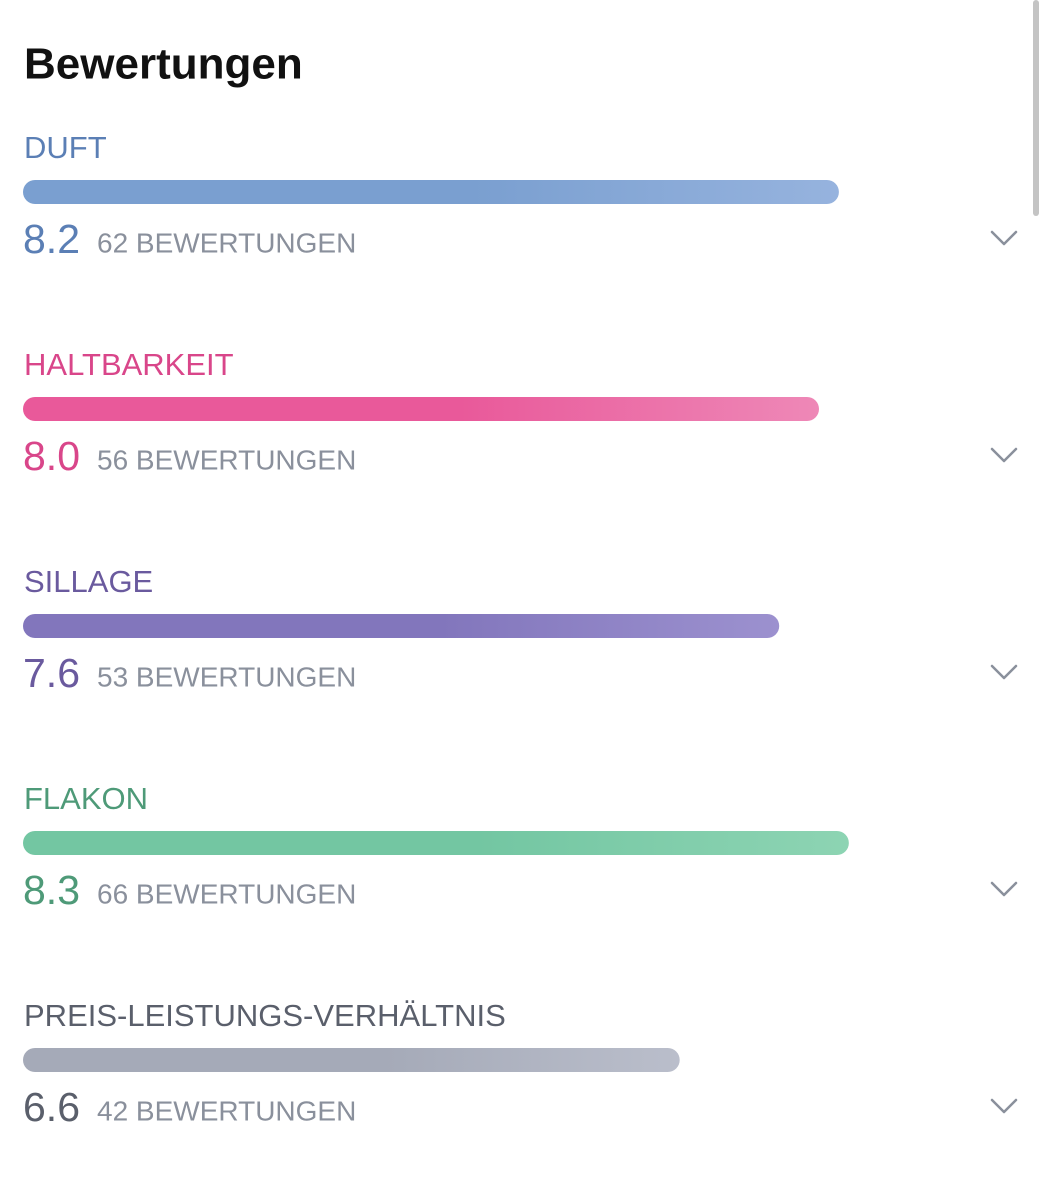 The width and height of the screenshot is (1048, 1200). I want to click on title: Bewertungen, so click(163, 64).